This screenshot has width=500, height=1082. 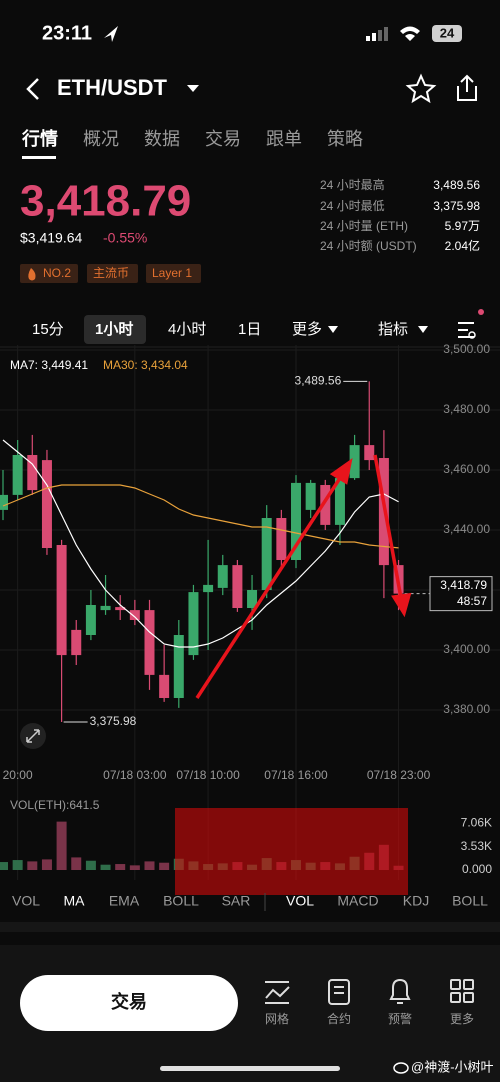 I want to click on stat-label: 24 小时最低, so click(x=352, y=206).